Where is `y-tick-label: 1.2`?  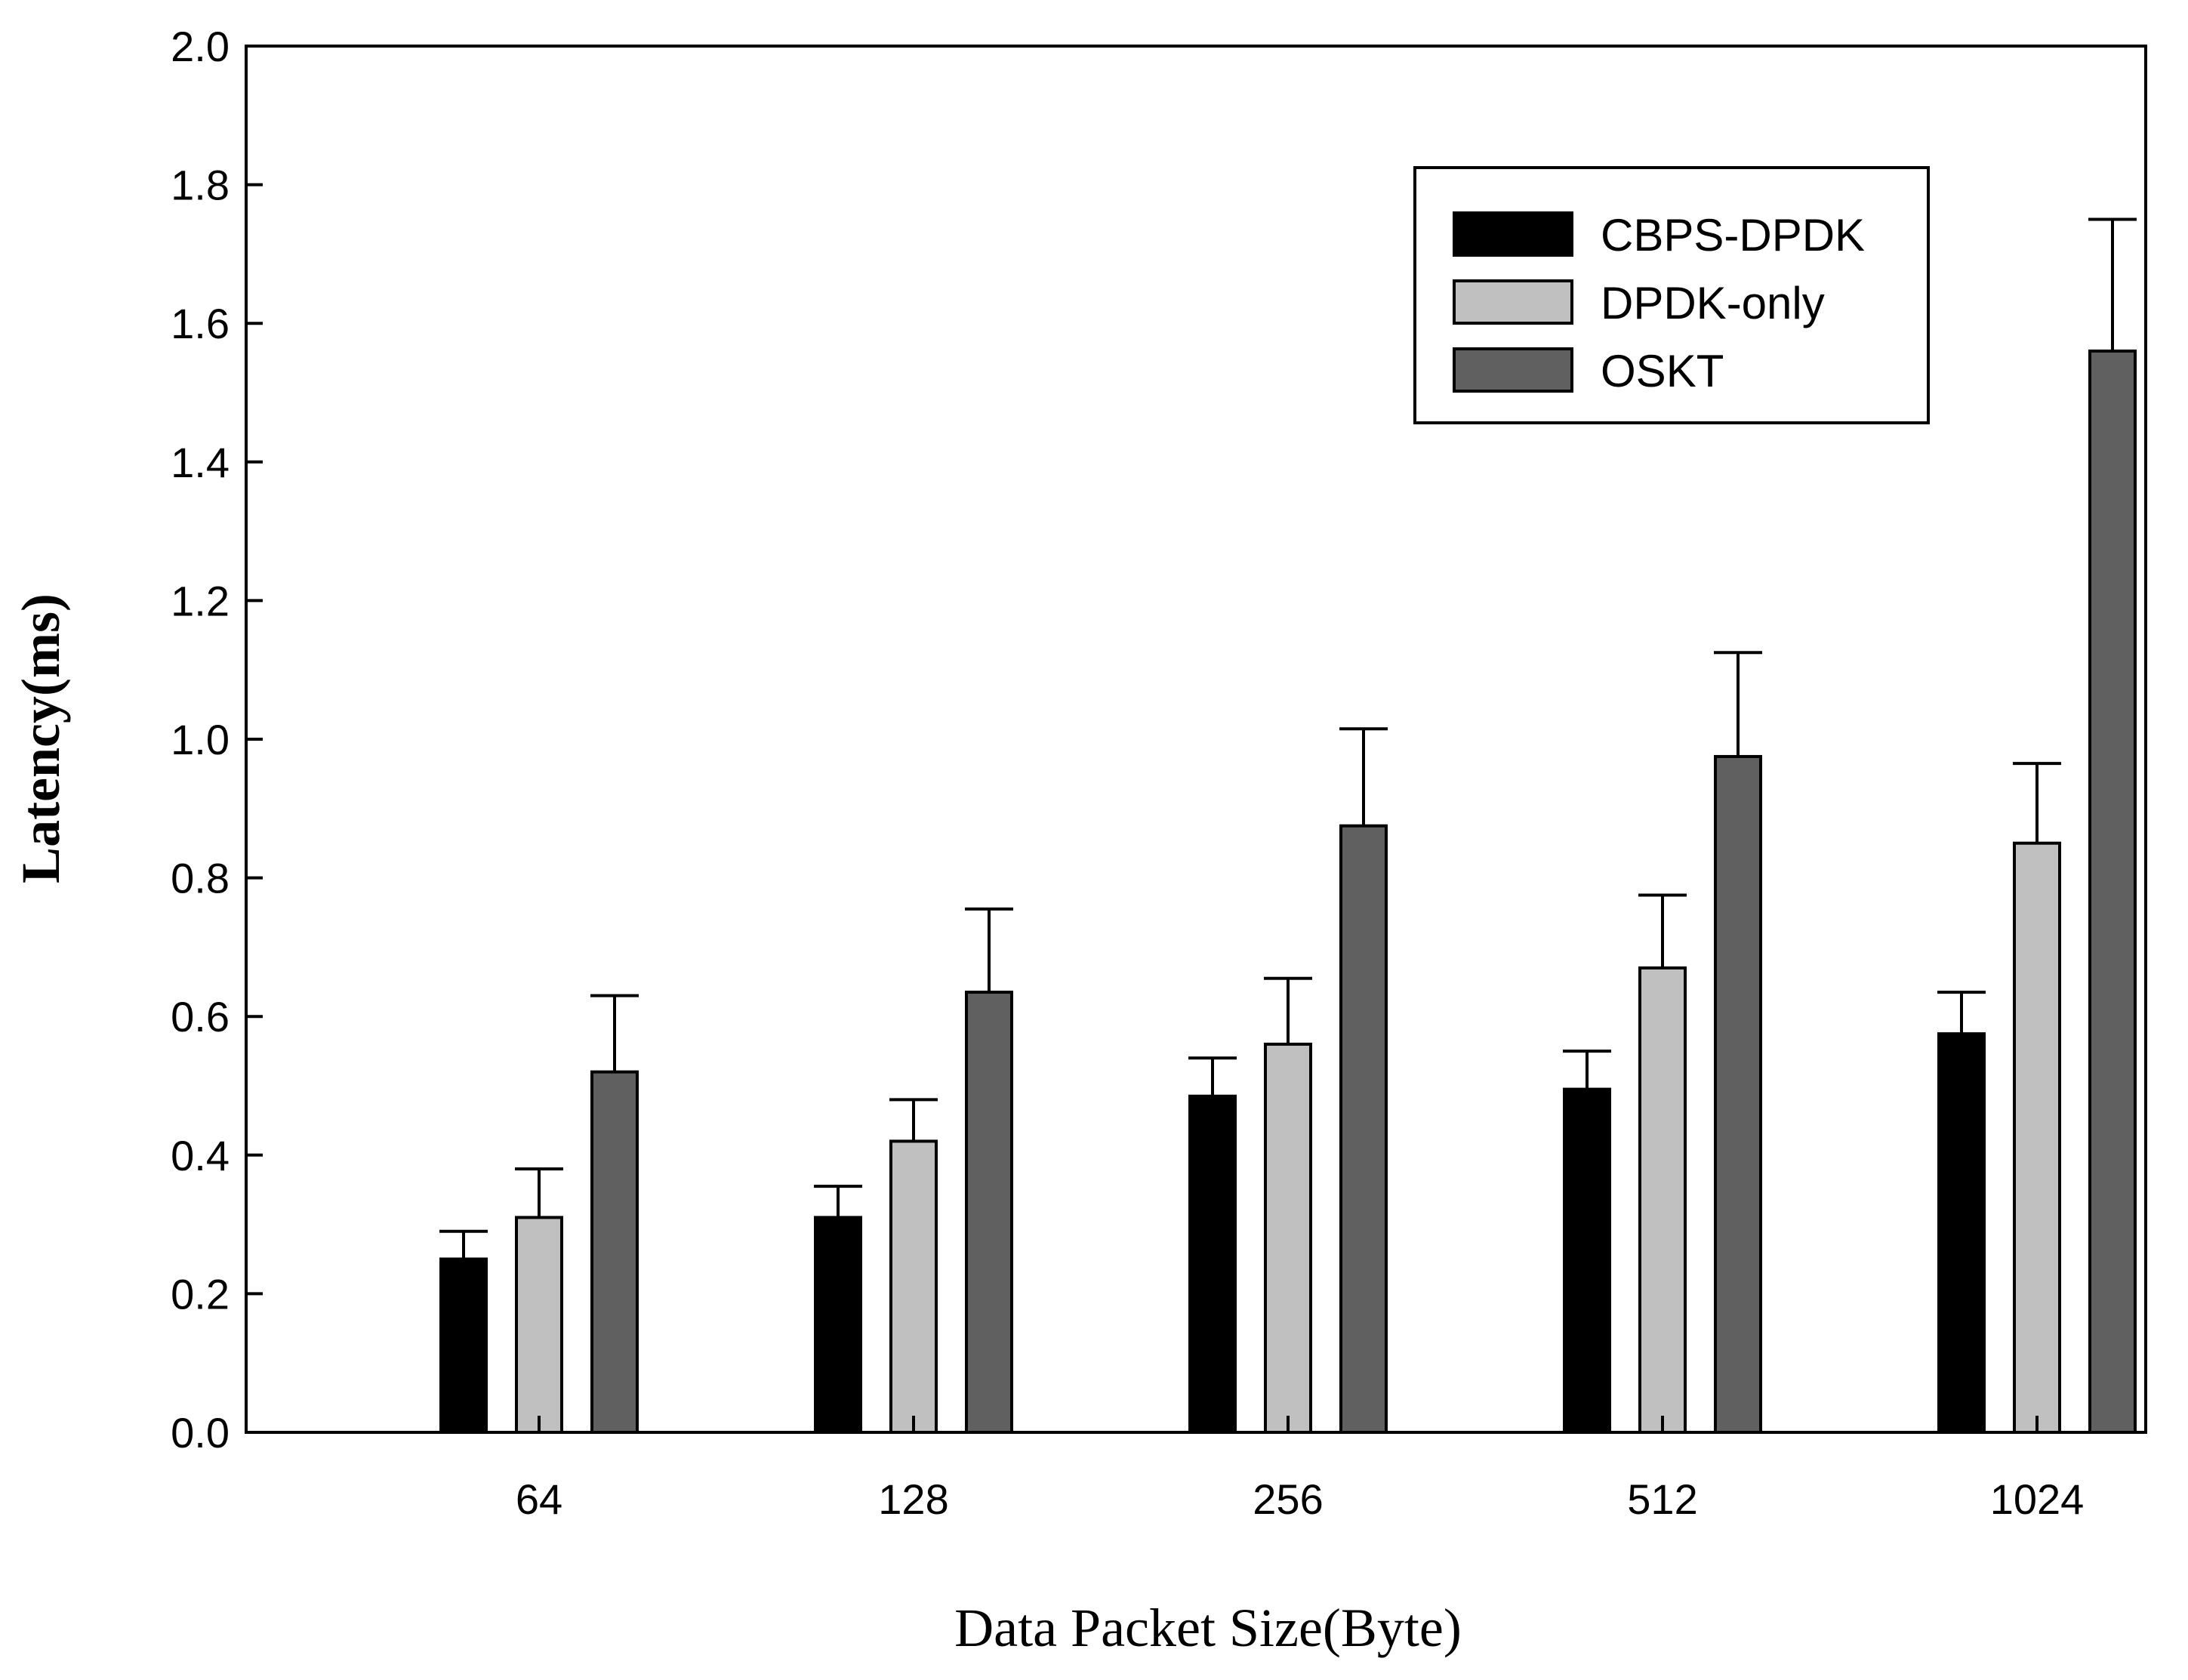 y-tick-label: 1.2 is located at coordinates (200, 600).